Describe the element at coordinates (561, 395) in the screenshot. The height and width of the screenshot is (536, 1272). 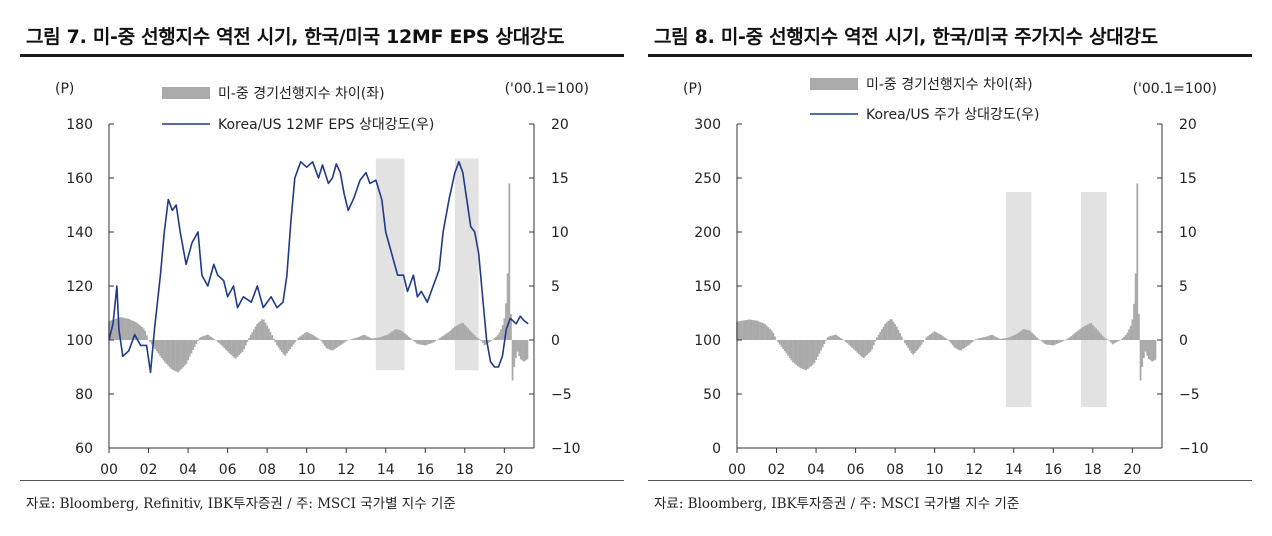
I see `y-right-tick-label: −5` at that location.